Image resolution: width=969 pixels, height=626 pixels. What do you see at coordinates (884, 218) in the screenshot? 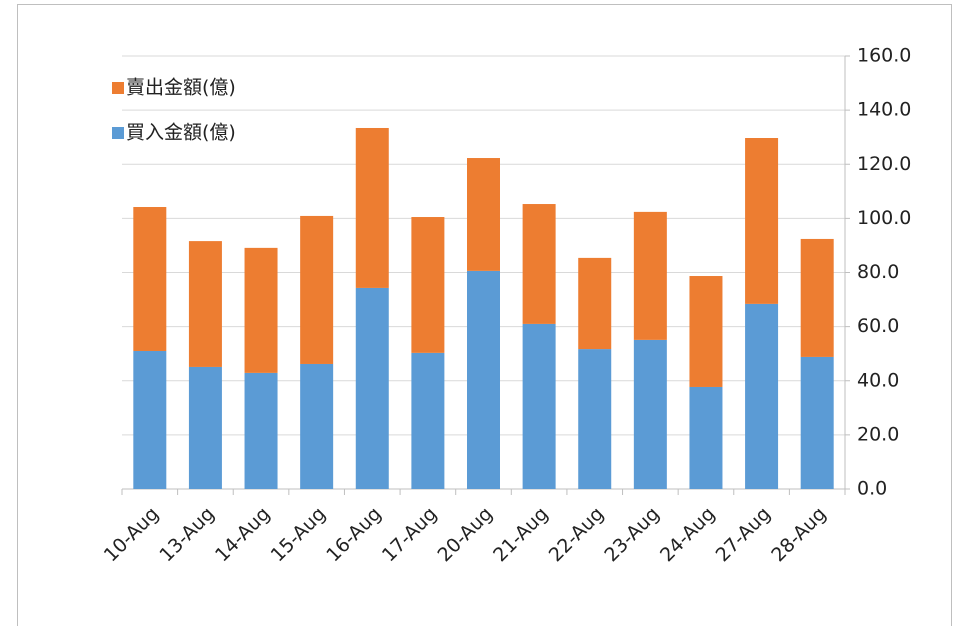
I see `y-tick-label: 100.0` at bounding box center [884, 218].